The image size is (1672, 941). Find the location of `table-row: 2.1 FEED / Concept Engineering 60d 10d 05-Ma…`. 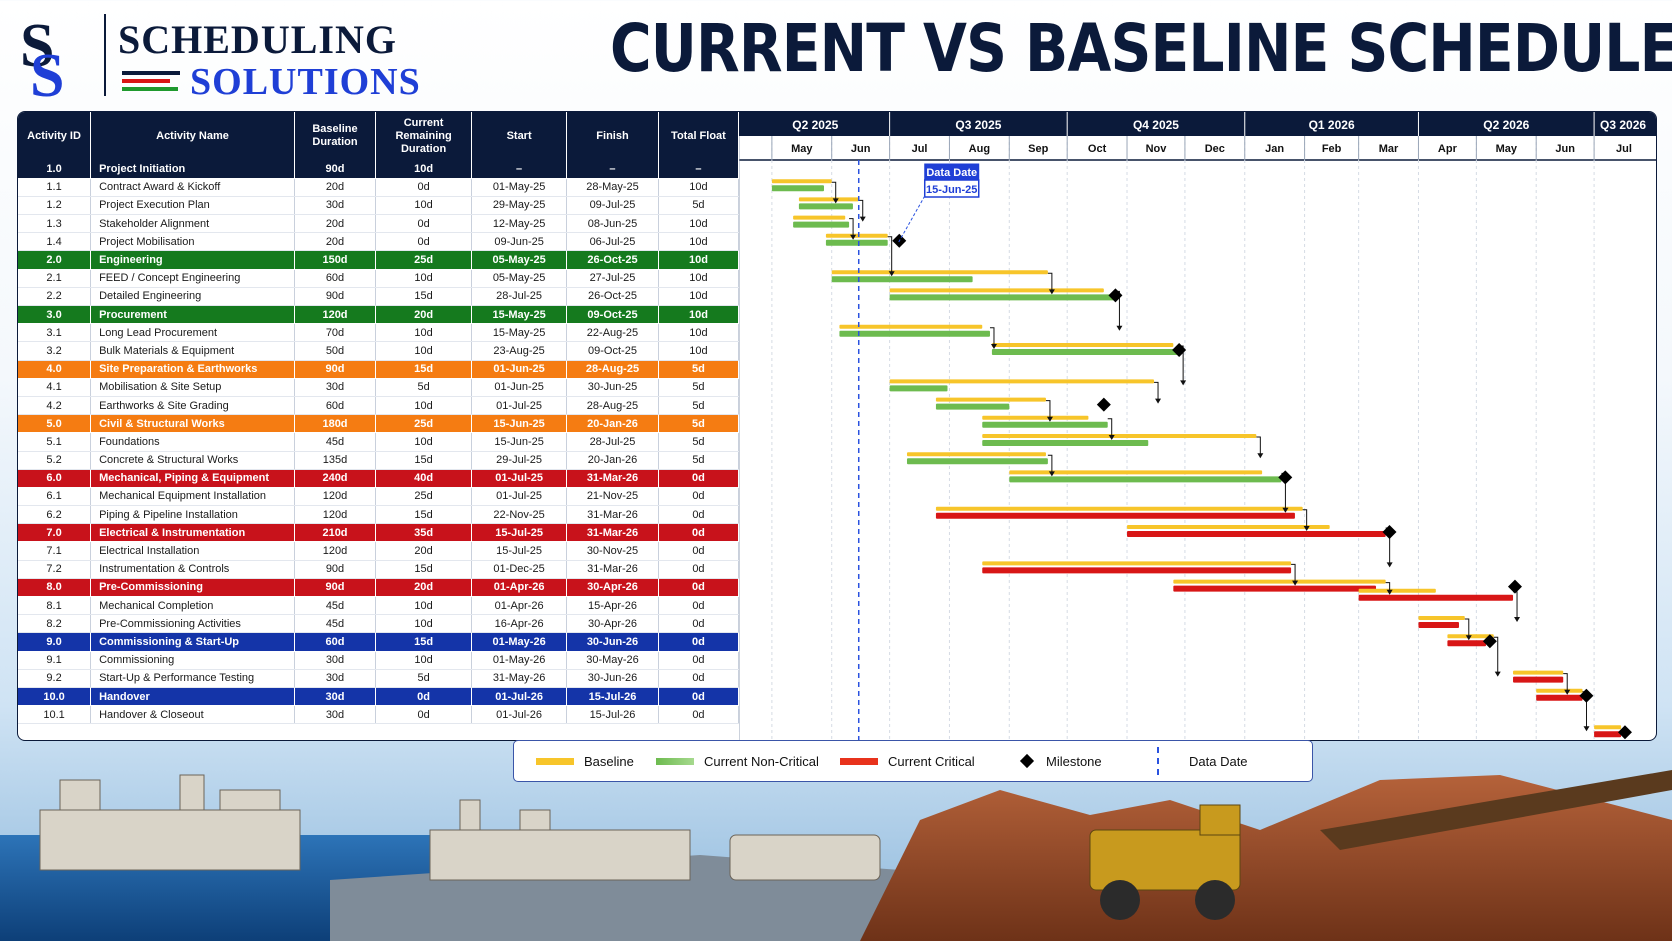

table-row: 2.1 FEED / Concept Engineering 60d 10d 05-Ma… is located at coordinates (379, 278).